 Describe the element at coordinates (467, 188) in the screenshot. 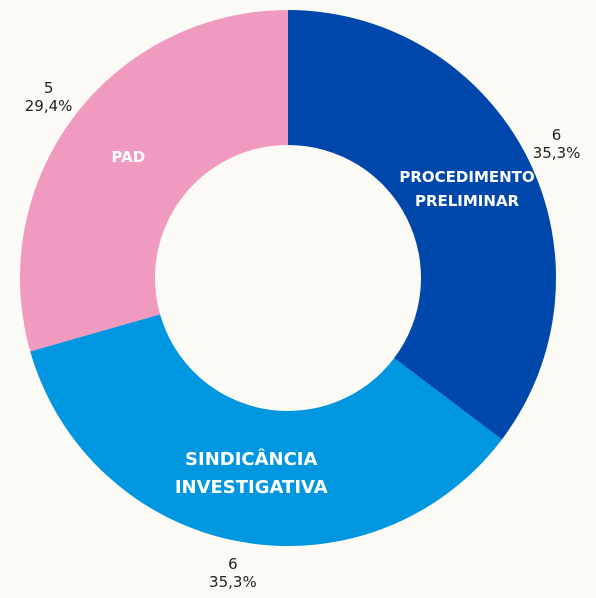

I see `segment-label: PROCEDIMENTO PRELIMINAR` at that location.